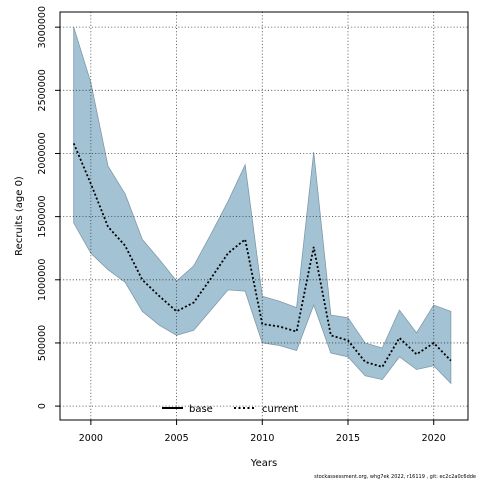 This screenshot has height=480, width=480. What do you see at coordinates (263, 463) in the screenshot?
I see `x-axis-title: Years` at bounding box center [263, 463].